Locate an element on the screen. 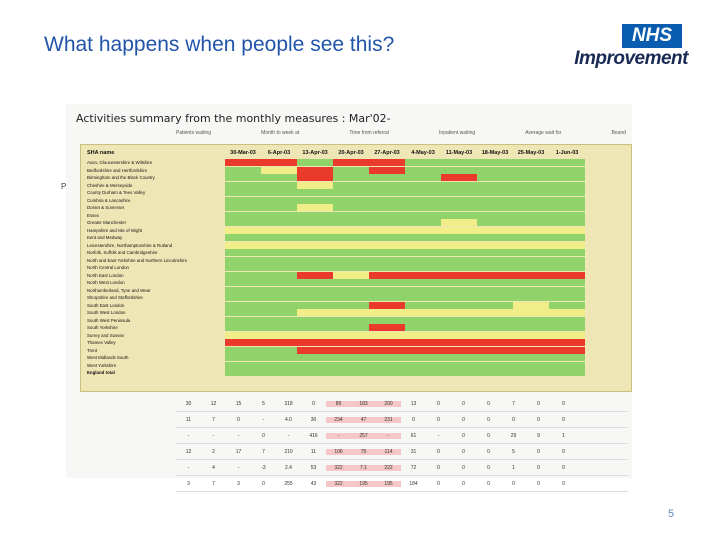 This screenshot has height=540, width=720. table-row: North Central London is located at coordinates (356, 268).